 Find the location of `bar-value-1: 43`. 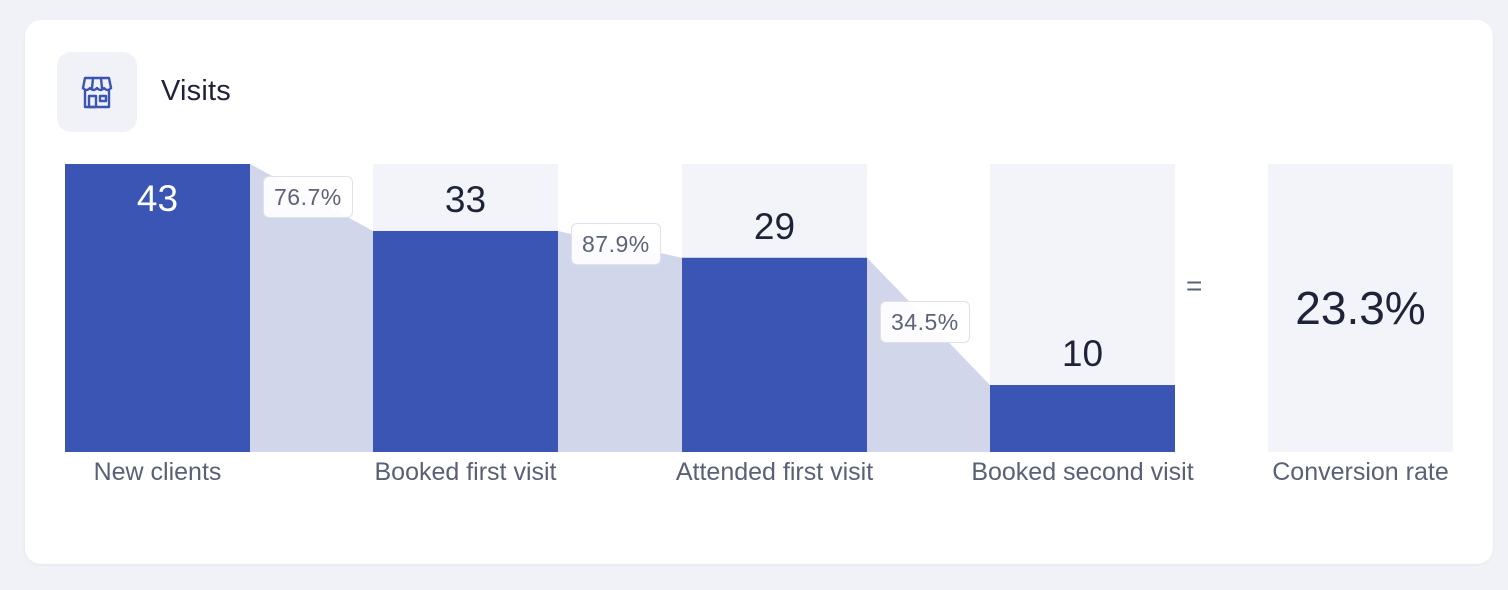

bar-value-1: 43 is located at coordinates (157, 198).